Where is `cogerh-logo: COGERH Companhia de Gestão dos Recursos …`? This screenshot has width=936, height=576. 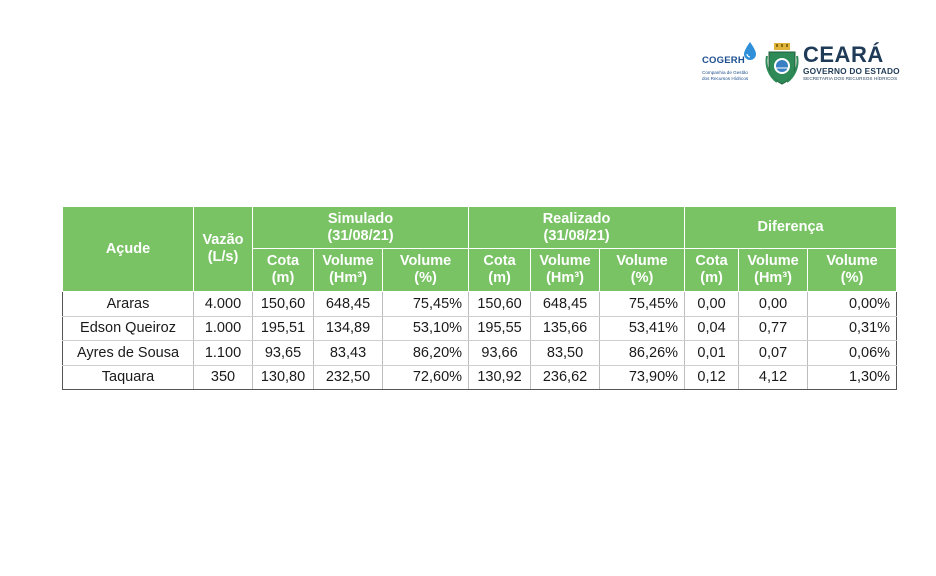 cogerh-logo: COGERH Companhia de Gestão dos Recursos … is located at coordinates (731, 65).